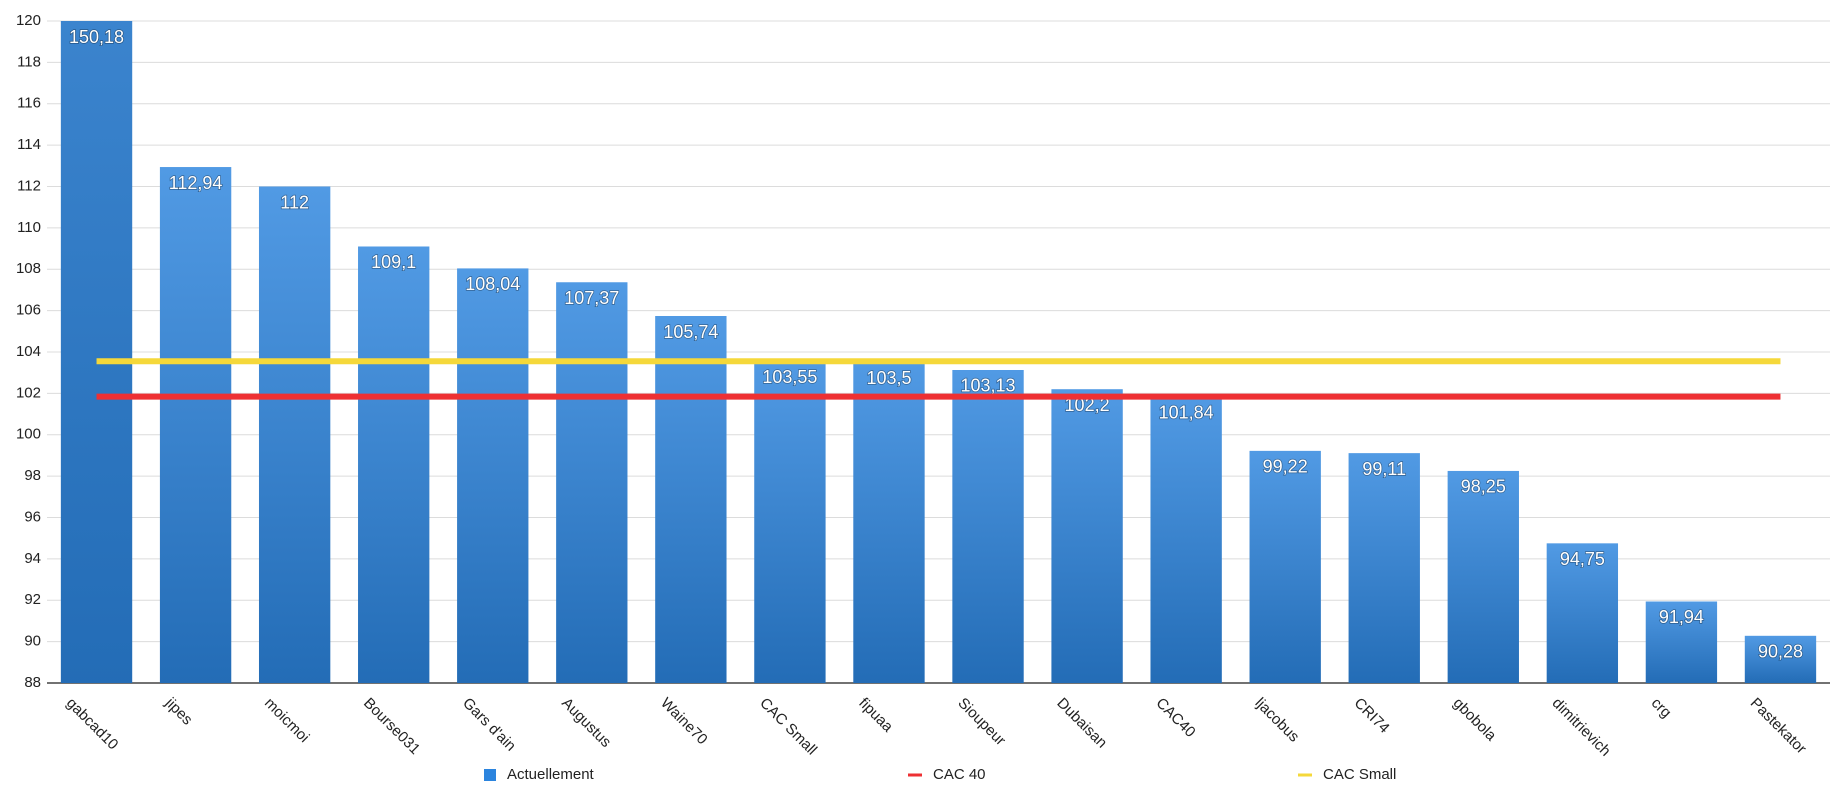 The height and width of the screenshot is (808, 1842). What do you see at coordinates (32, 682) in the screenshot?
I see `y-tick-label: 88` at bounding box center [32, 682].